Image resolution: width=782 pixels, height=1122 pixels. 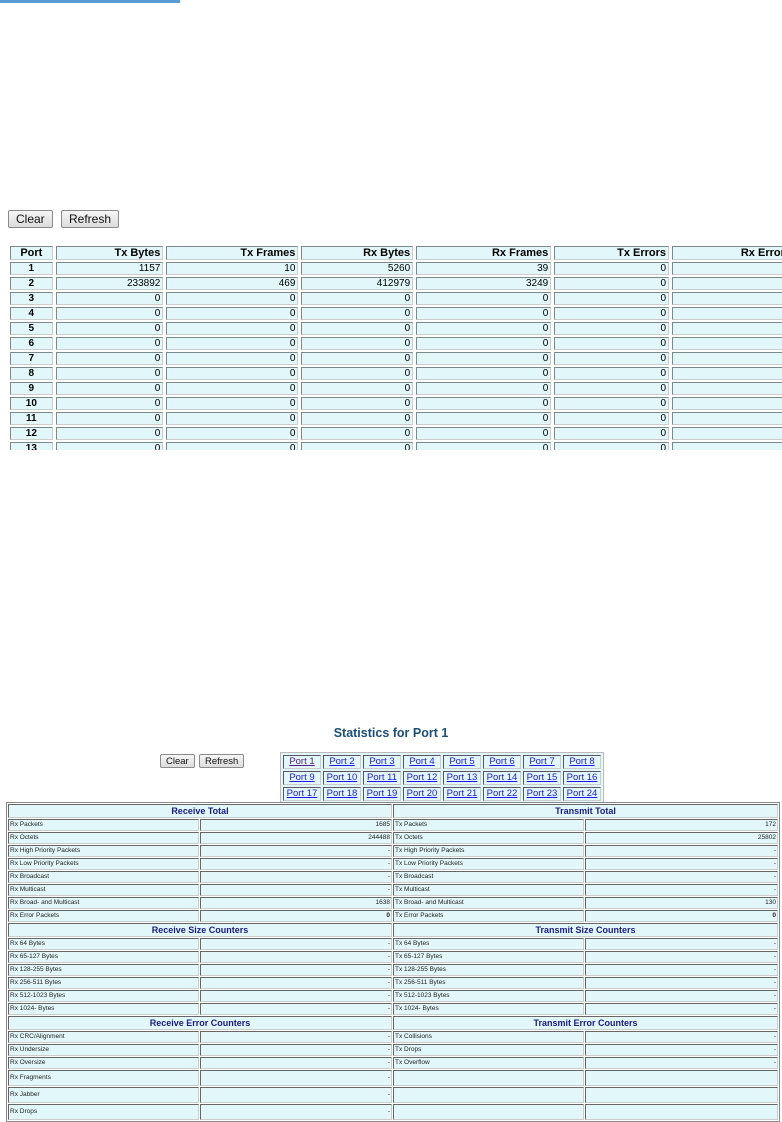 What do you see at coordinates (103, 877) in the screenshot?
I see `stat-label: Rx Broadcast` at bounding box center [103, 877].